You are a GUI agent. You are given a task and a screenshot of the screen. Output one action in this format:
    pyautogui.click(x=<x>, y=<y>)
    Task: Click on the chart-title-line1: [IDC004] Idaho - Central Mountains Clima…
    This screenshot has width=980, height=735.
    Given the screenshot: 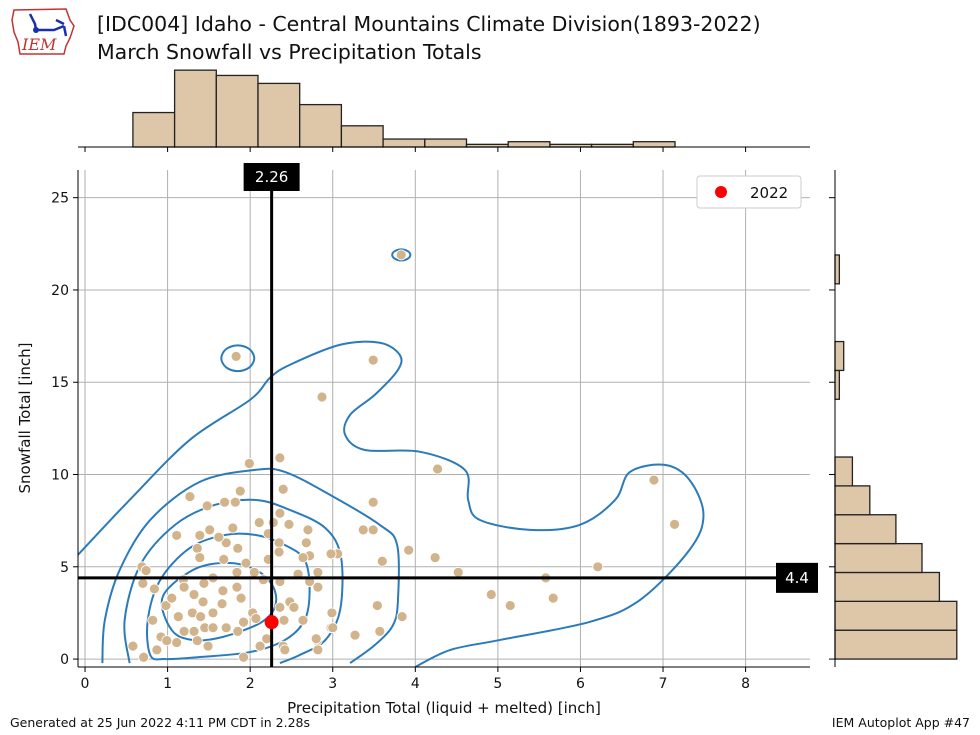 What is the action you would take?
    pyautogui.click(x=429, y=24)
    